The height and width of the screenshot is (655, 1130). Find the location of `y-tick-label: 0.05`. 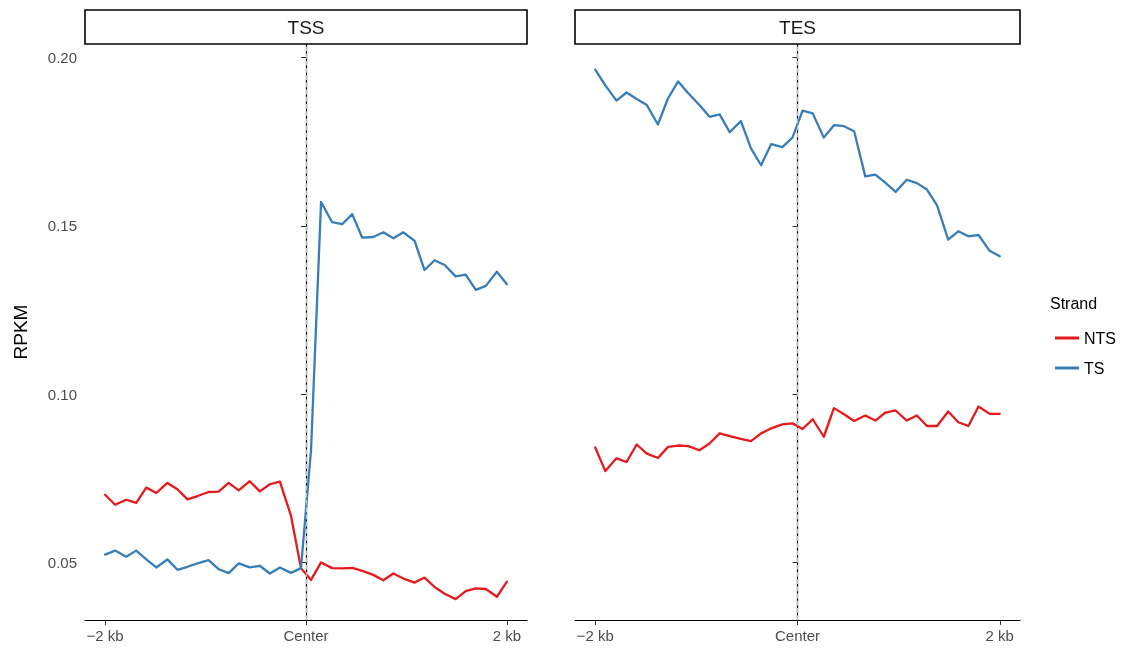

y-tick-label: 0.05 is located at coordinates (62, 563).